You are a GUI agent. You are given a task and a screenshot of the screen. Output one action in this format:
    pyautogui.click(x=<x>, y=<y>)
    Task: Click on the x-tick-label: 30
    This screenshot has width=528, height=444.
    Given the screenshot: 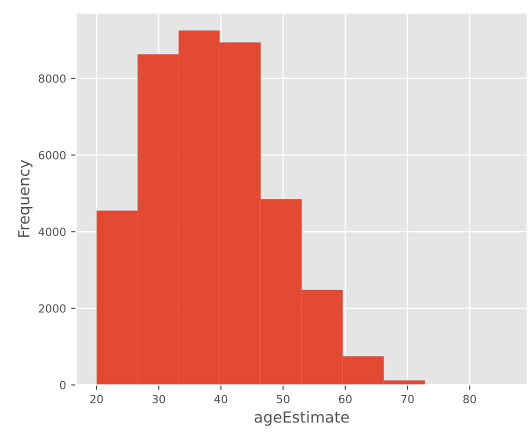 What is the action you would take?
    pyautogui.click(x=159, y=399)
    